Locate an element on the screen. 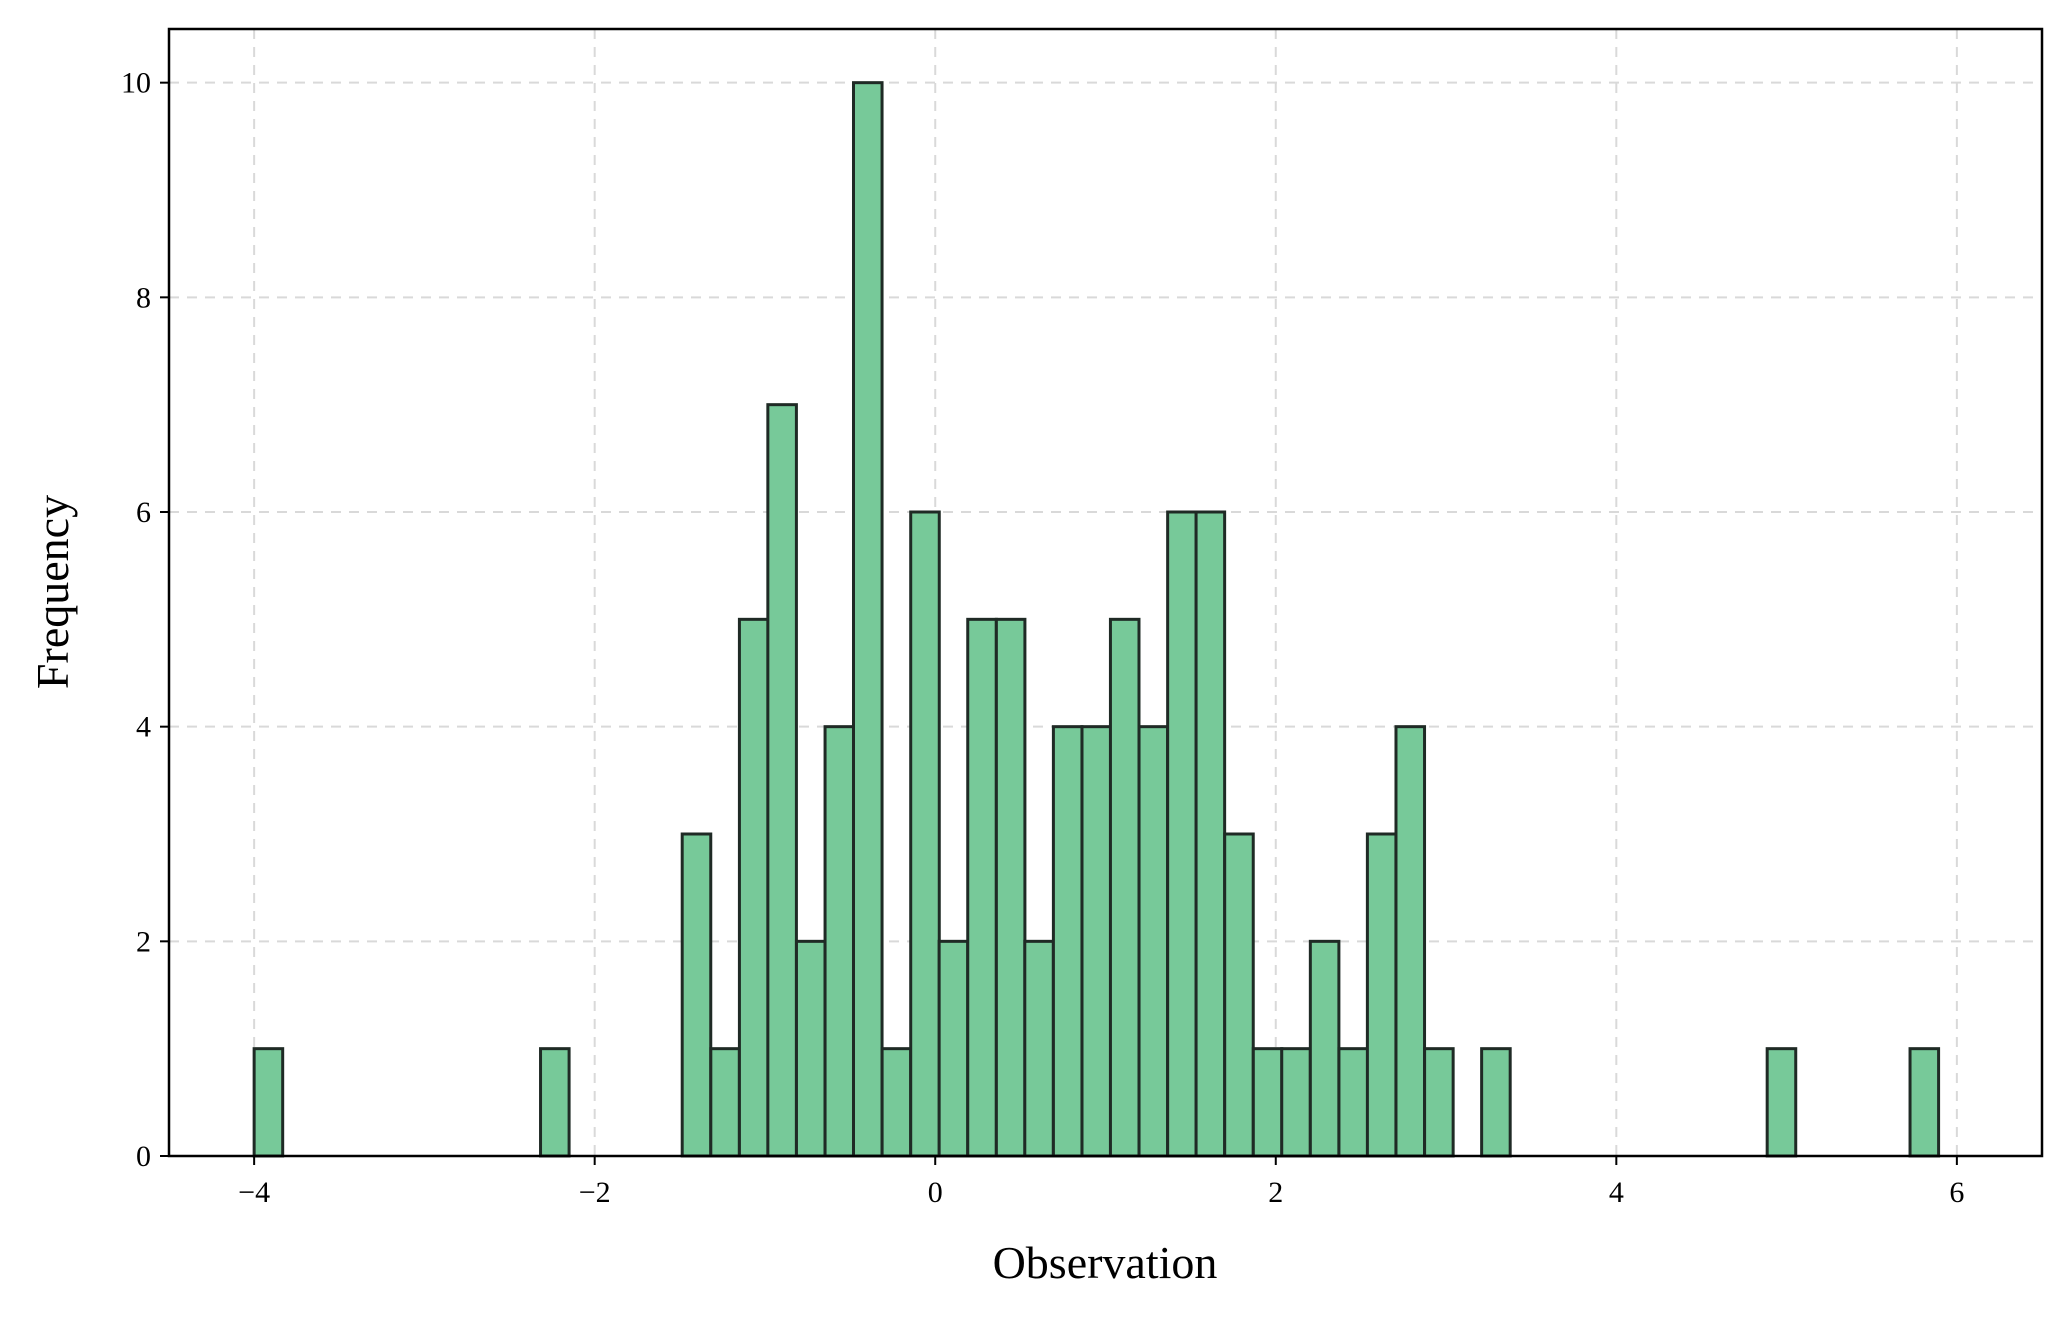  x-axis-ticks: −4 −2 0 2 4 6 is located at coordinates (1101, 1182).